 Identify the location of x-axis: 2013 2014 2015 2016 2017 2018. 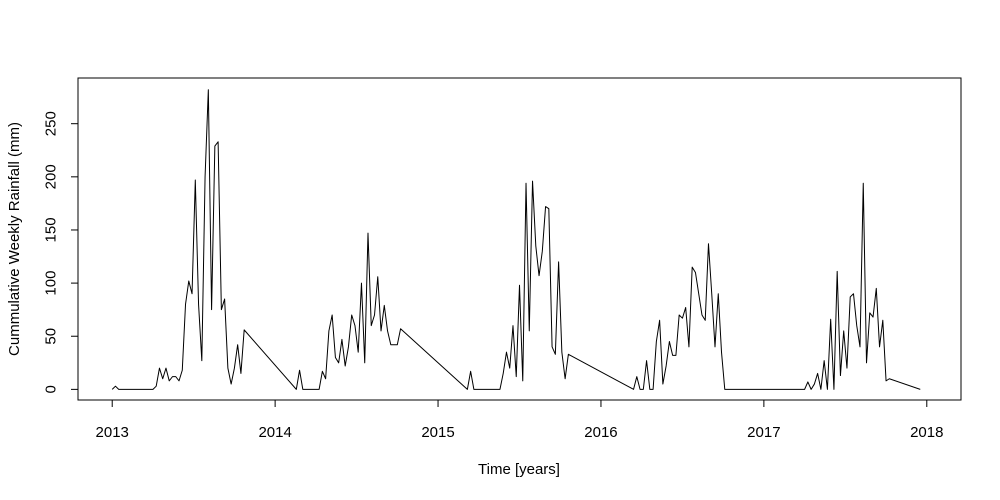
(519, 420).